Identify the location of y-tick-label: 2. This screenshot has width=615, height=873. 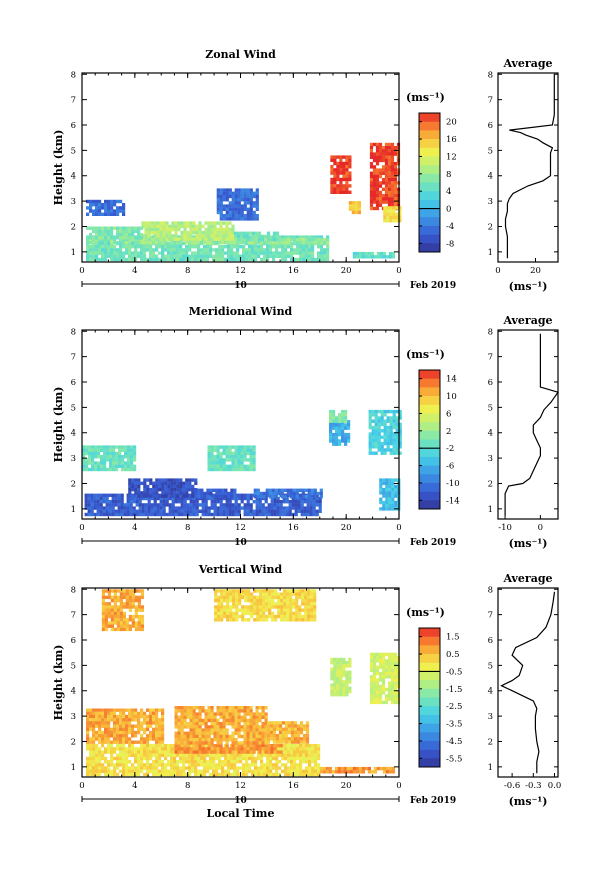
(73, 227).